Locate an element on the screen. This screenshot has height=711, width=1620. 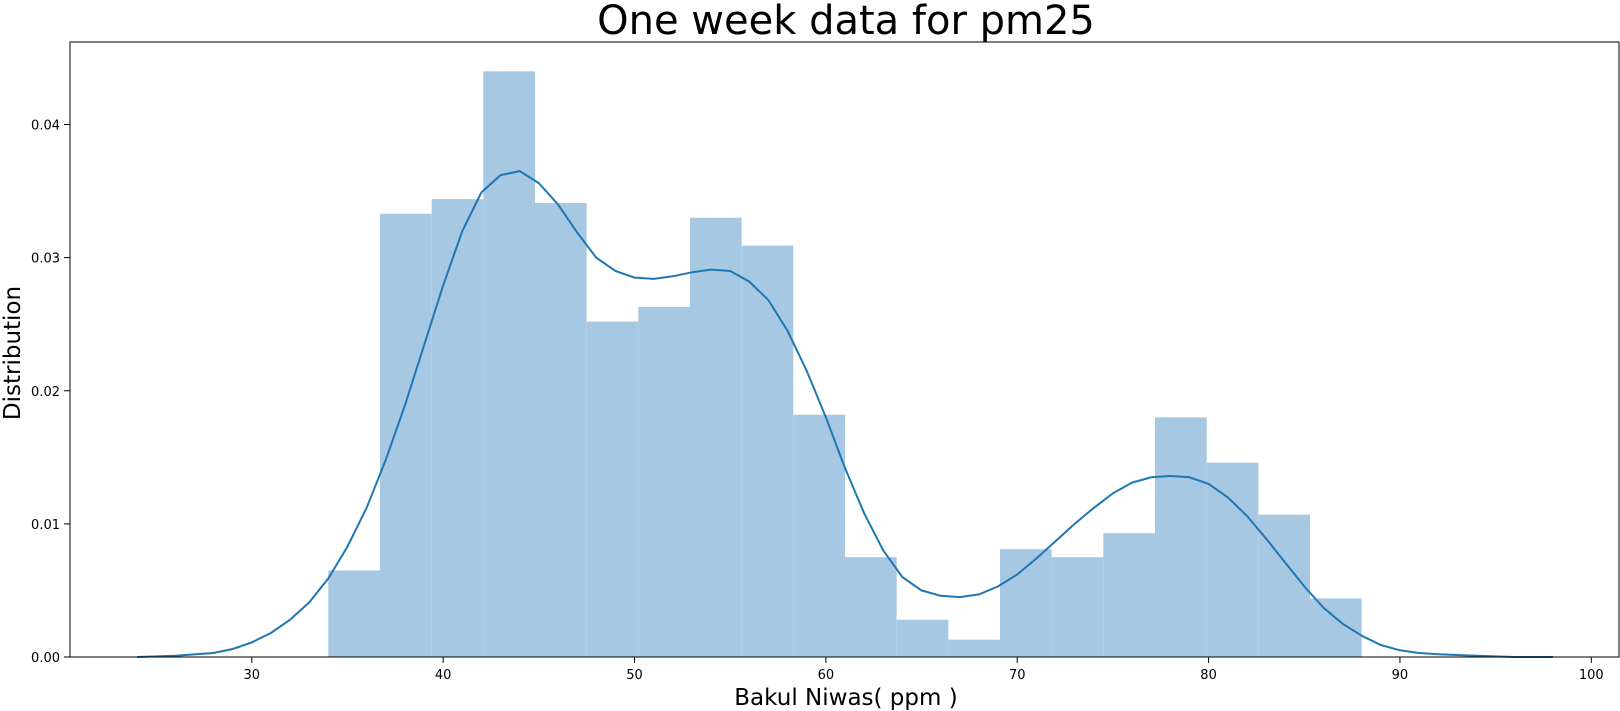
x-tick-label: 100 is located at coordinates (1591, 675).